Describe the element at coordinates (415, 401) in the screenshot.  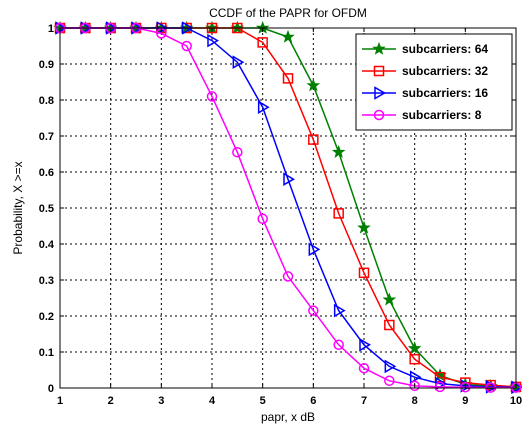
I see `x-tick-label: 8` at that location.